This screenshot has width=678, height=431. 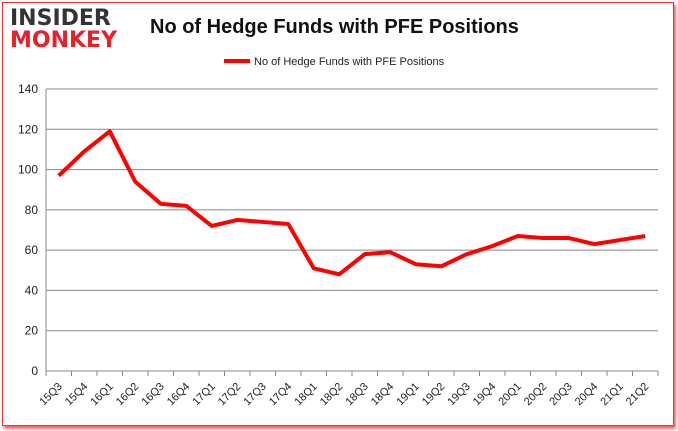 What do you see at coordinates (459, 395) in the screenshot?
I see `x-tick-label: 19Q3` at bounding box center [459, 395].